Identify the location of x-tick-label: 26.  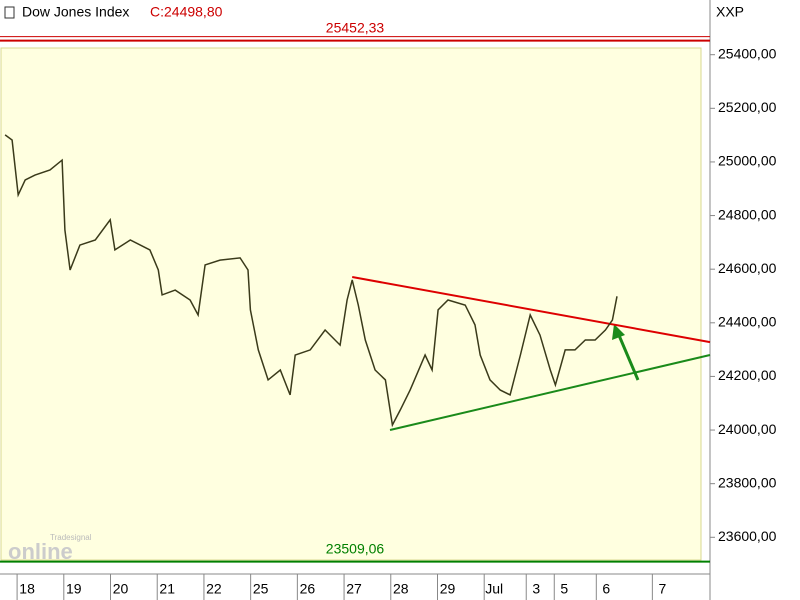
(308, 589).